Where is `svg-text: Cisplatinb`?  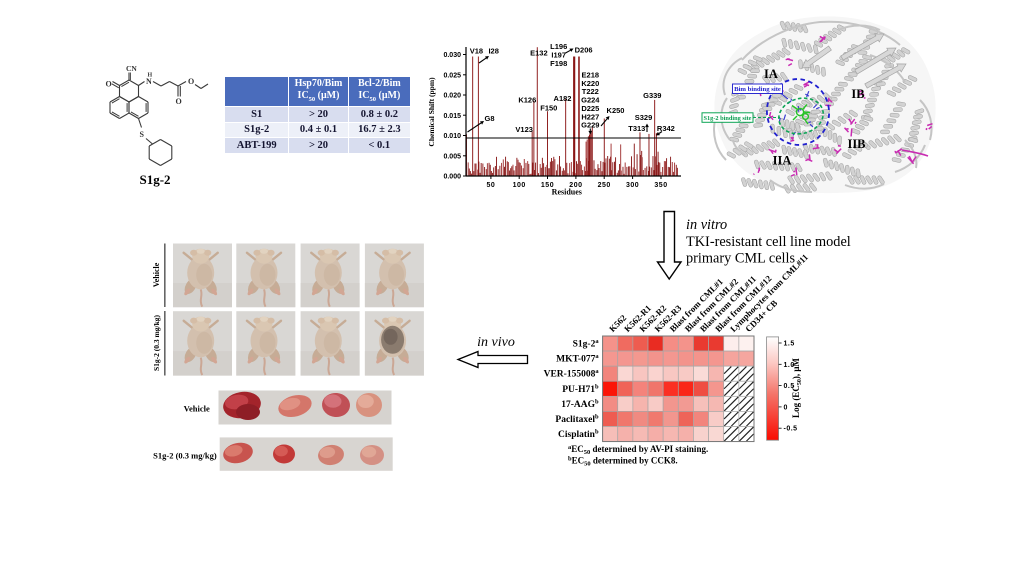 svg-text: Cisplatinb is located at coordinates (578, 435).